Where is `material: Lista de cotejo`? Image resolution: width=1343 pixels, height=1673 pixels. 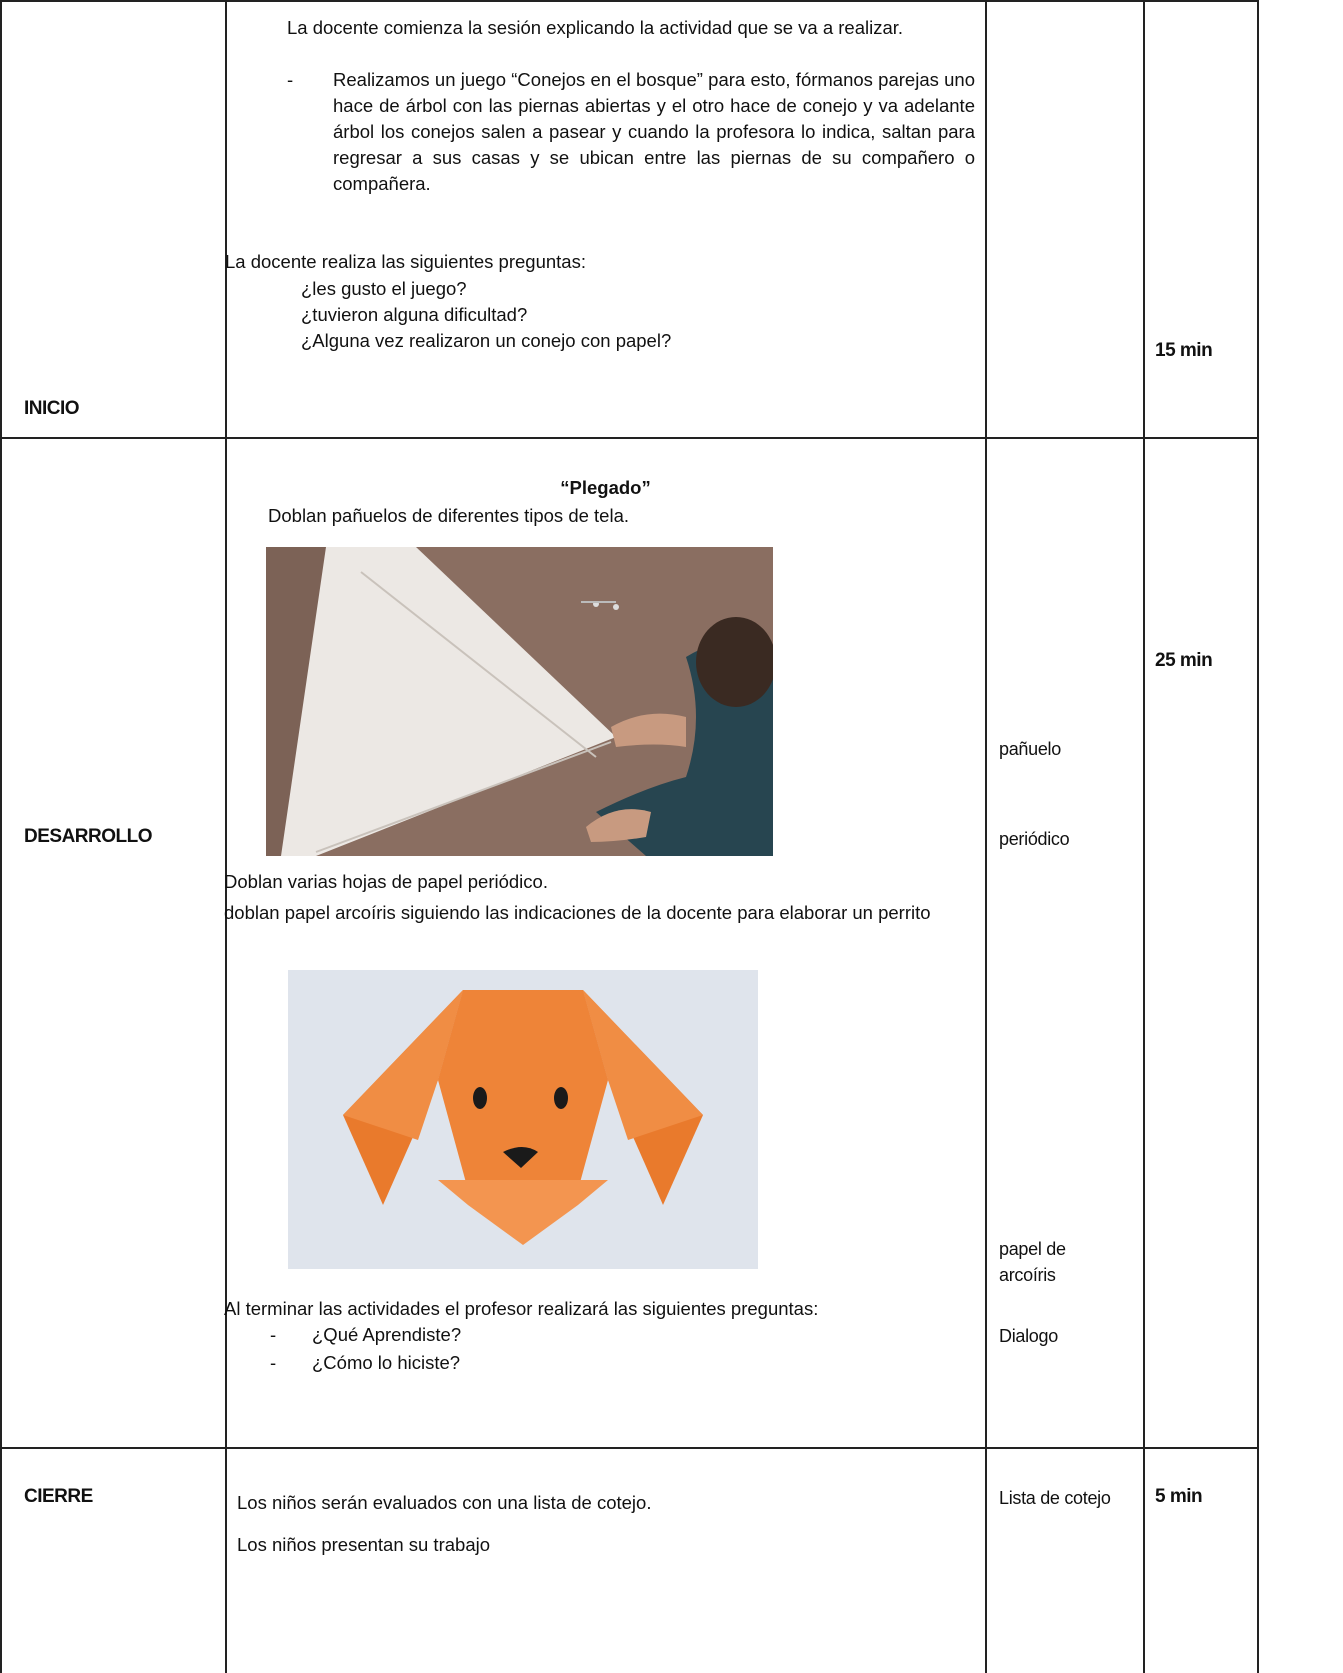 material: Lista de cotejo is located at coordinates (1055, 1498).